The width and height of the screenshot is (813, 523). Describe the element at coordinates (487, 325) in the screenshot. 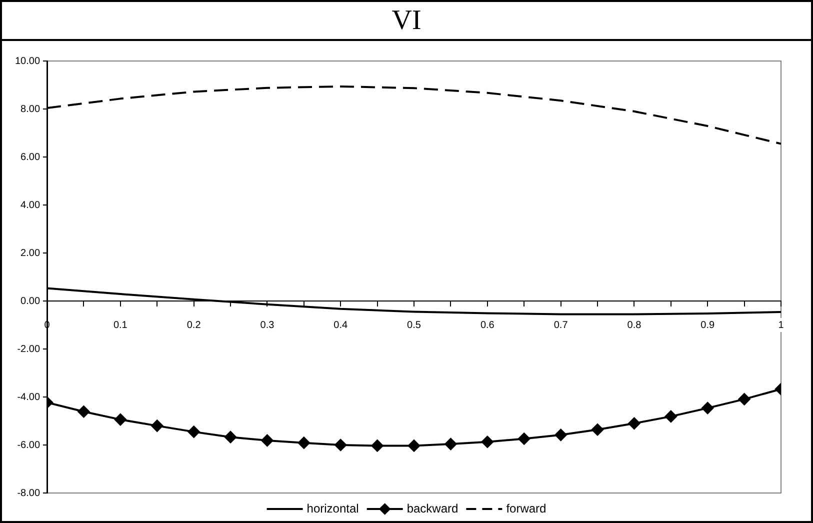

I see `x-tick-label: 0.6` at that location.